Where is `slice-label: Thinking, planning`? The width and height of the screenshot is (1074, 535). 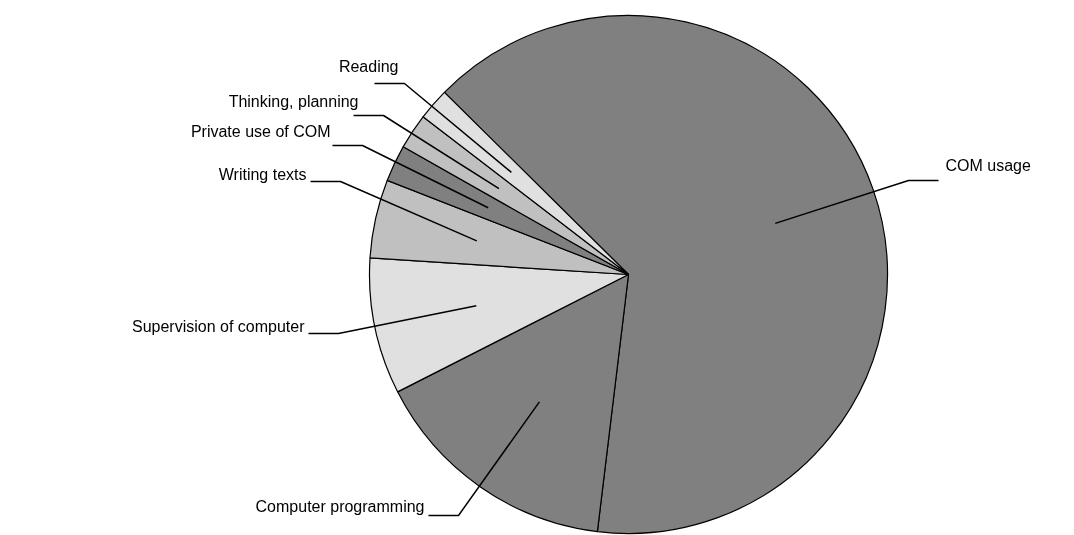
slice-label: Thinking, planning is located at coordinates (293, 101).